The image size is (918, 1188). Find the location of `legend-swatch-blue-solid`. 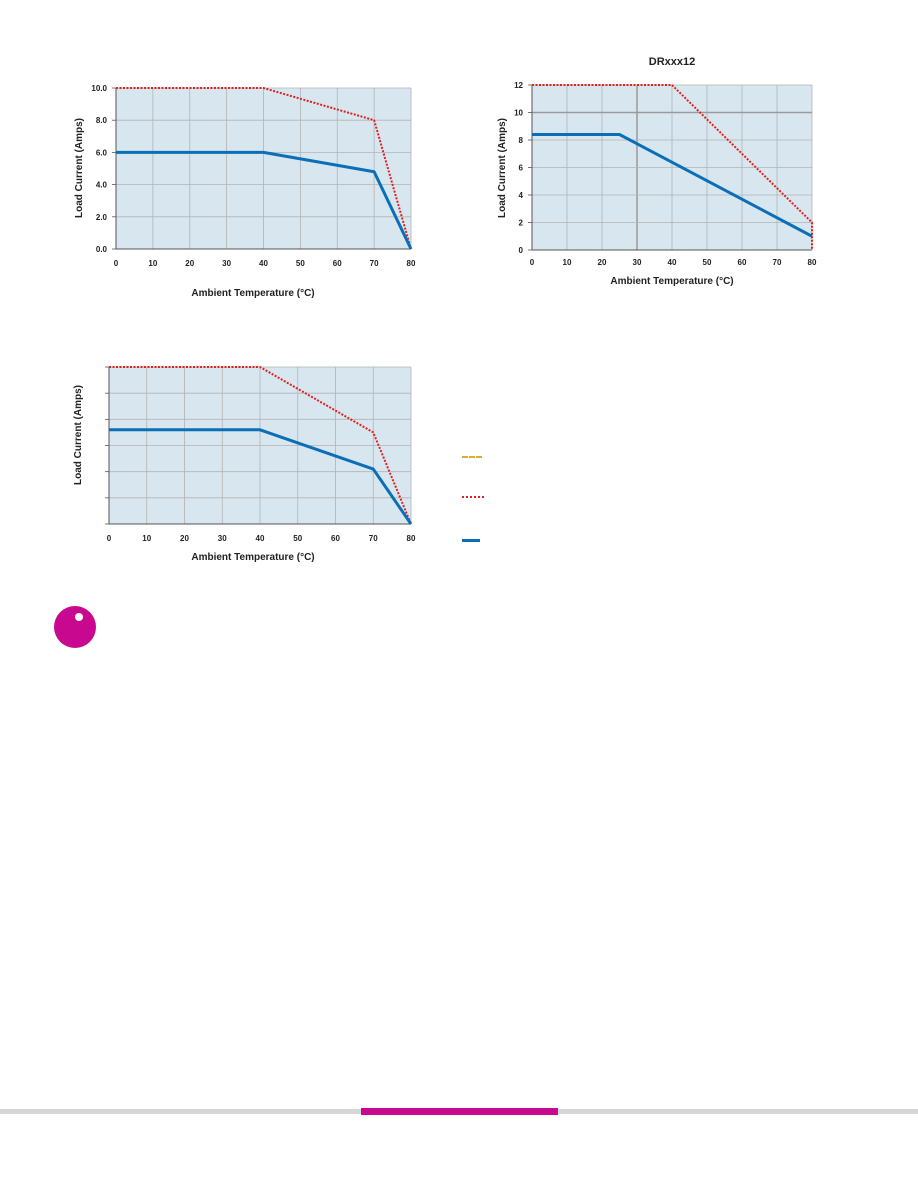

legend-swatch-blue-solid is located at coordinates (471, 540).